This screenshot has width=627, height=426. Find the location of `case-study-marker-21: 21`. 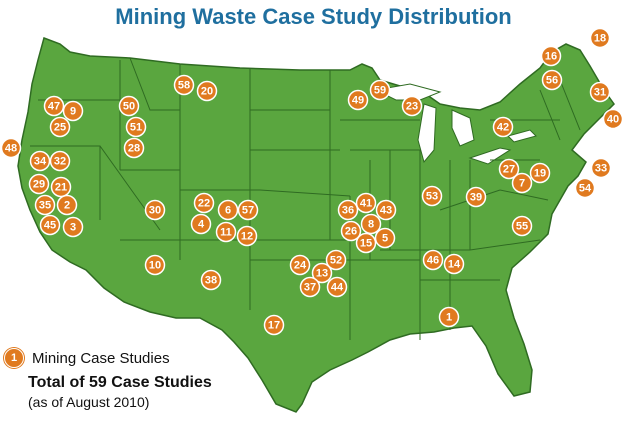

case-study-marker-21: 21 is located at coordinates (61, 187).